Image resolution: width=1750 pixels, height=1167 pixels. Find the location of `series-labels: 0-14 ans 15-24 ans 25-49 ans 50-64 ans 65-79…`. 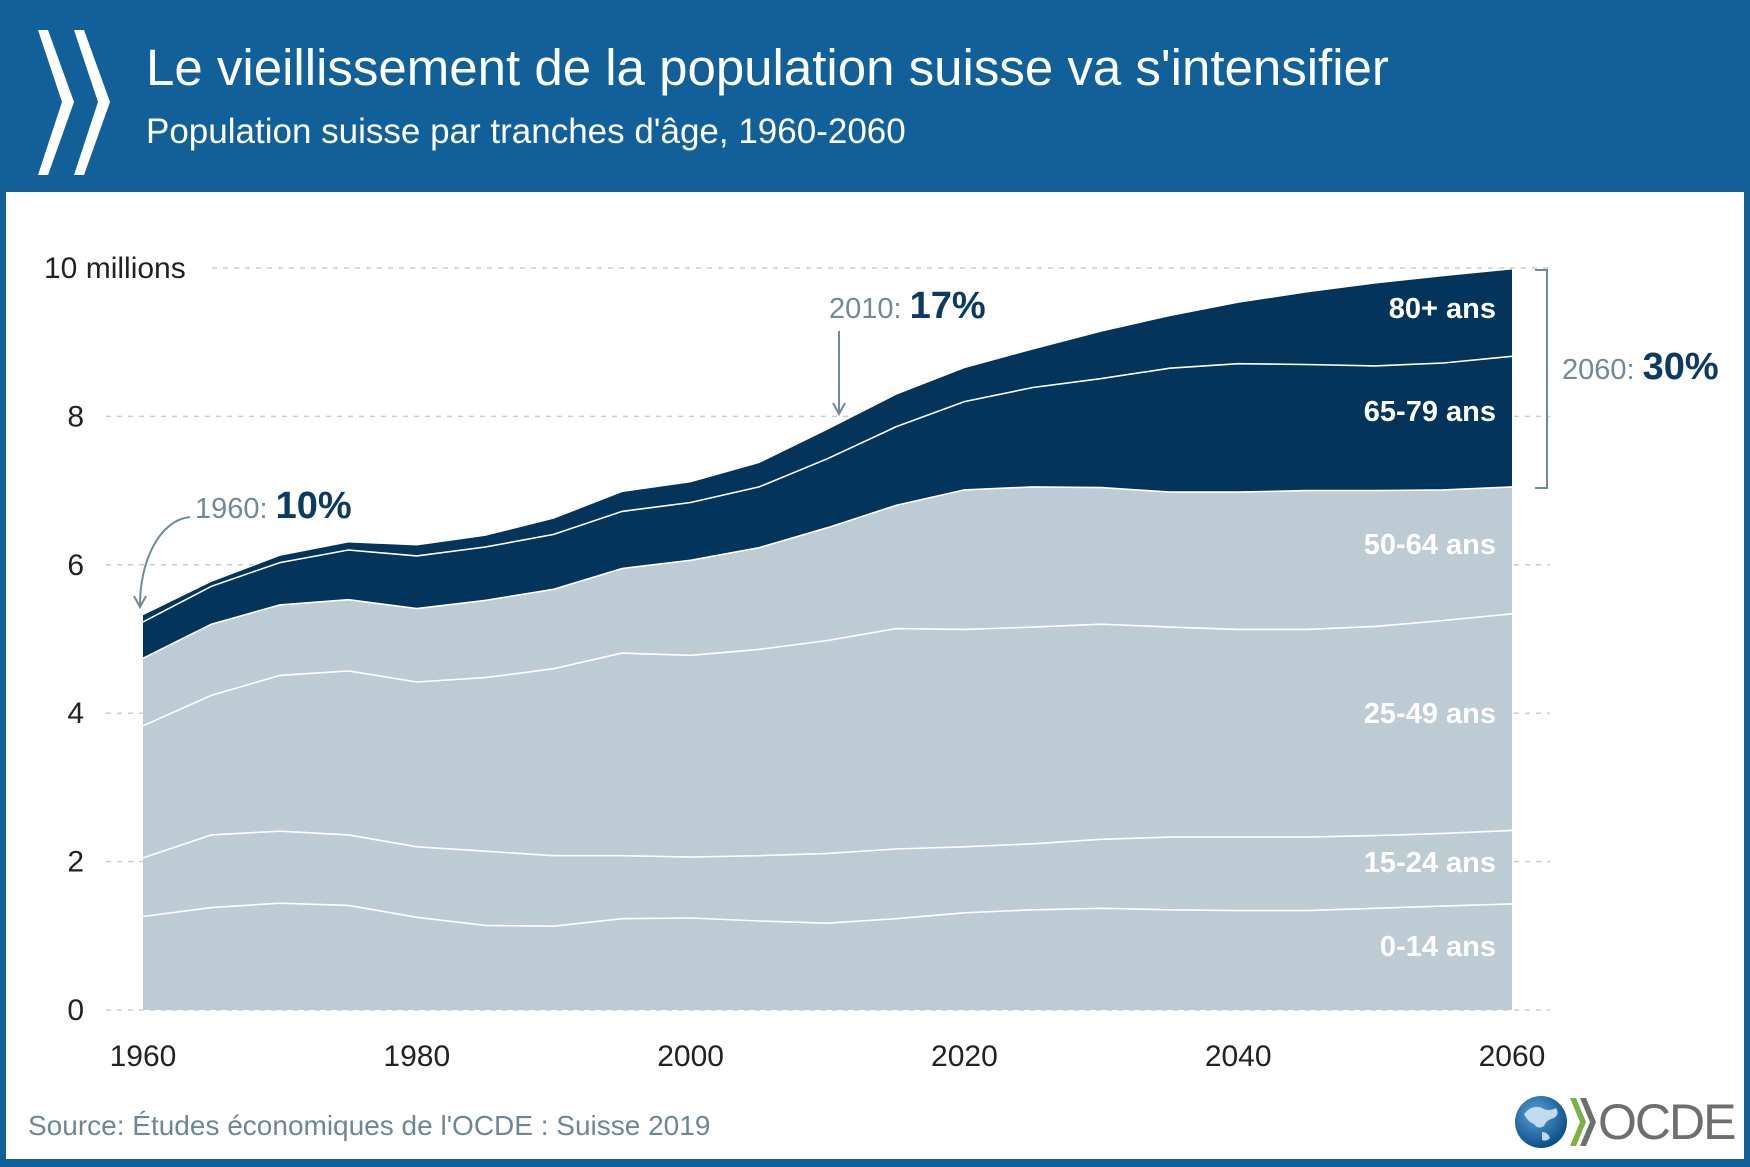

series-labels: 0-14 ans 15-24 ans 25-49 ans 50-64 ans 65-79… is located at coordinates (1430, 628).